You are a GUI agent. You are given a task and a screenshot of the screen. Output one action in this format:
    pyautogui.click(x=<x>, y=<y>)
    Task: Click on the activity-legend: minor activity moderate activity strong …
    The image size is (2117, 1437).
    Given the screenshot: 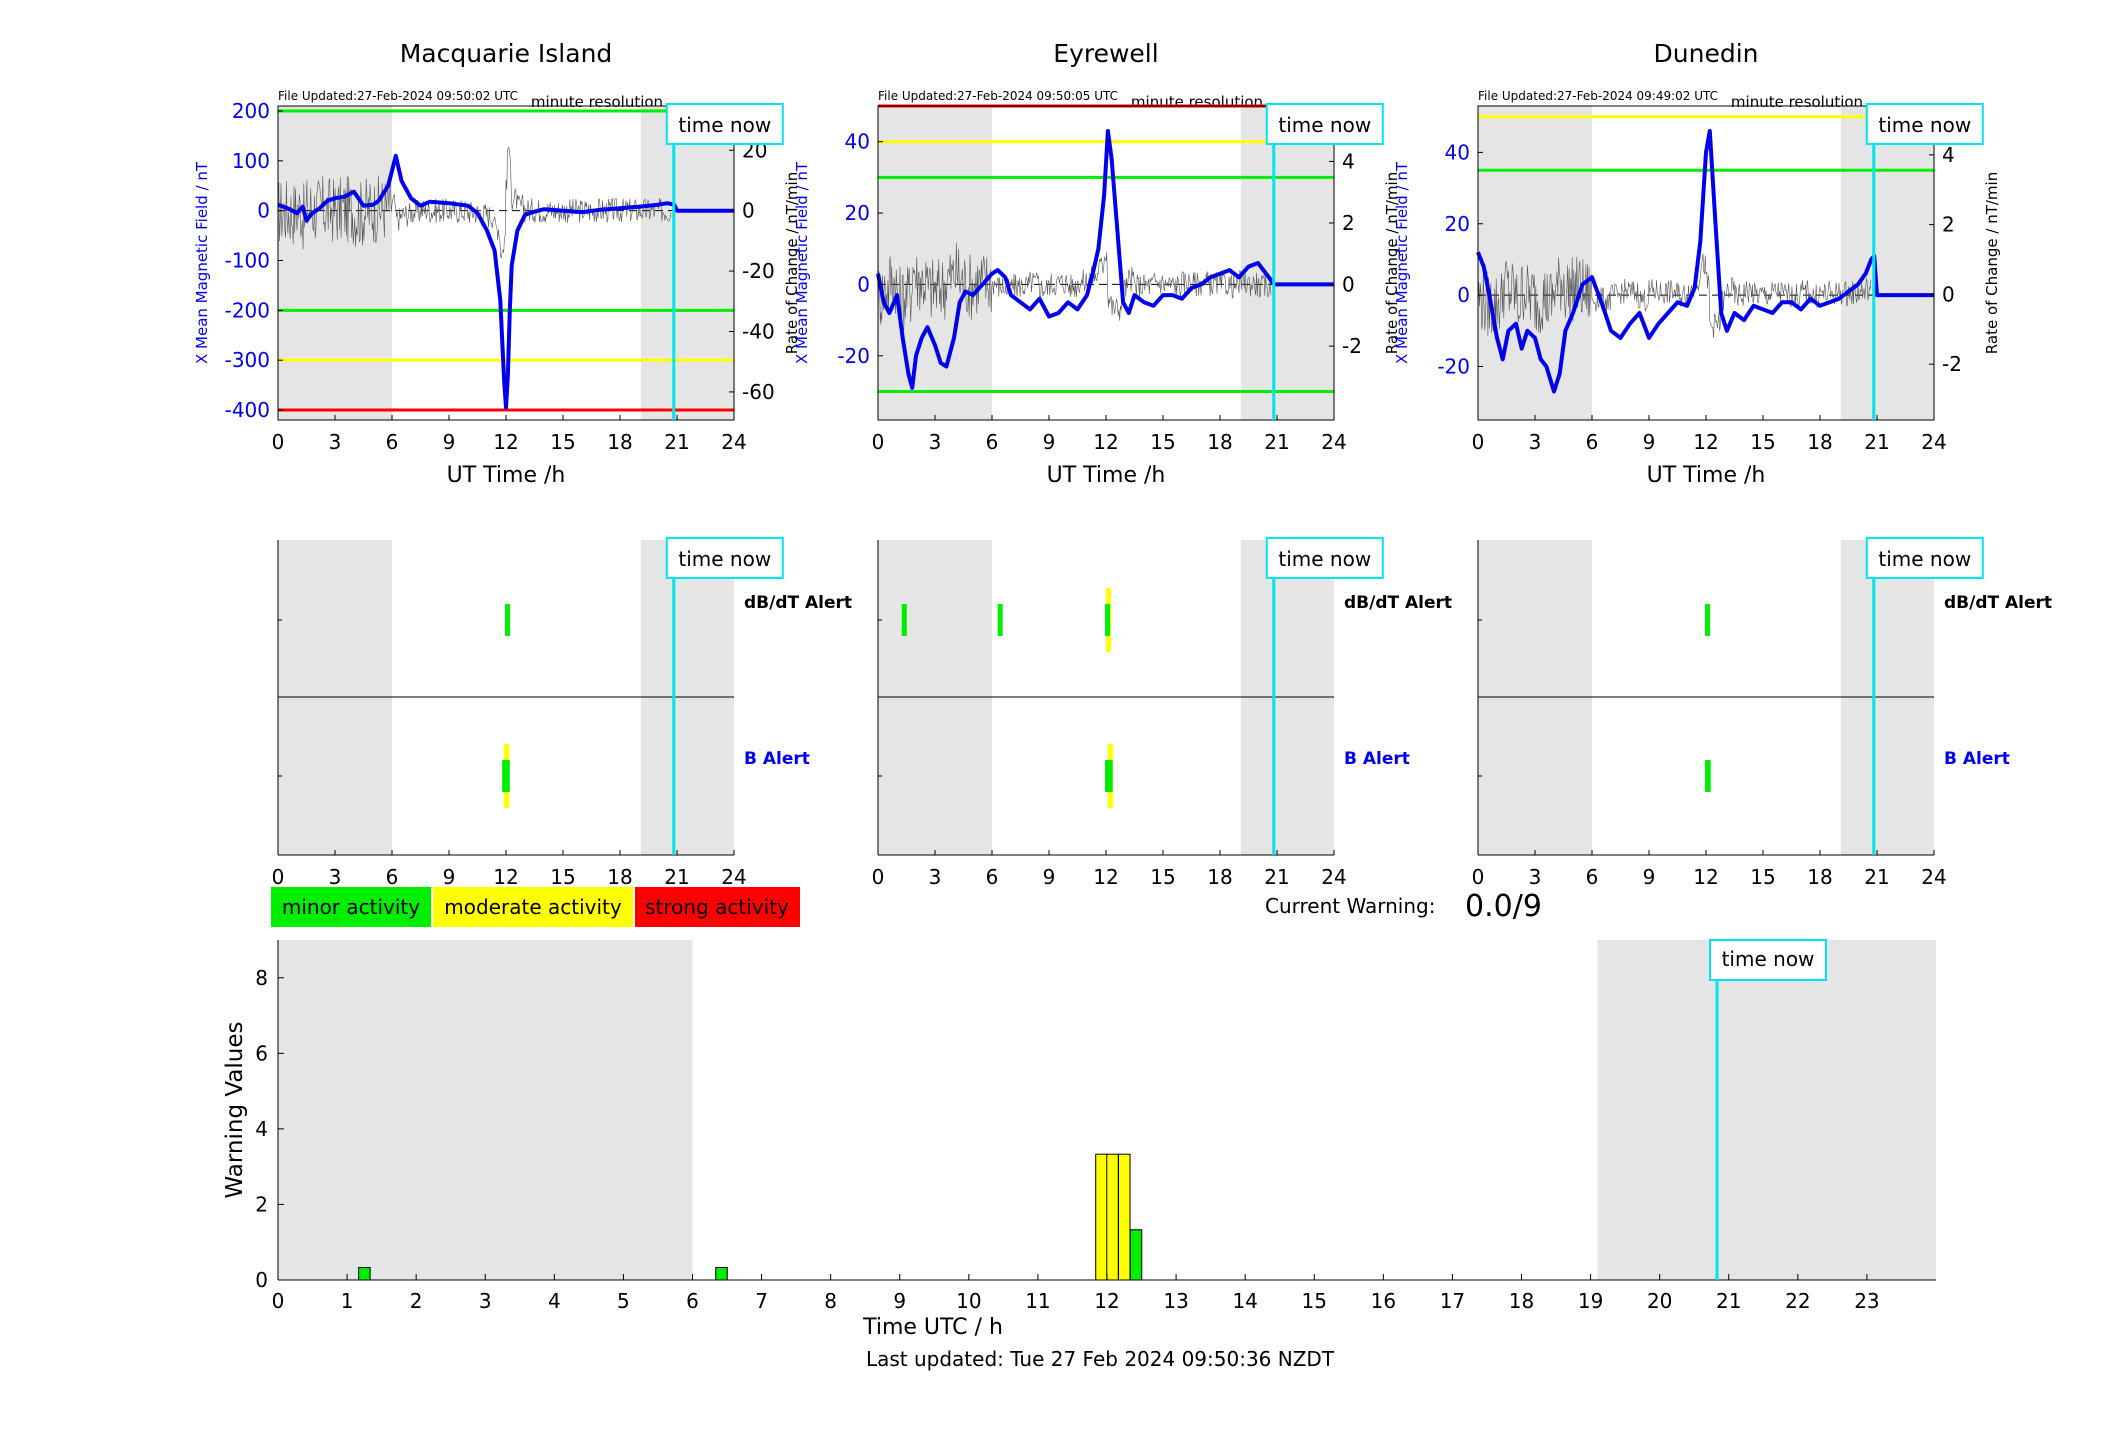 What is the action you would take?
    pyautogui.click(x=535, y=907)
    